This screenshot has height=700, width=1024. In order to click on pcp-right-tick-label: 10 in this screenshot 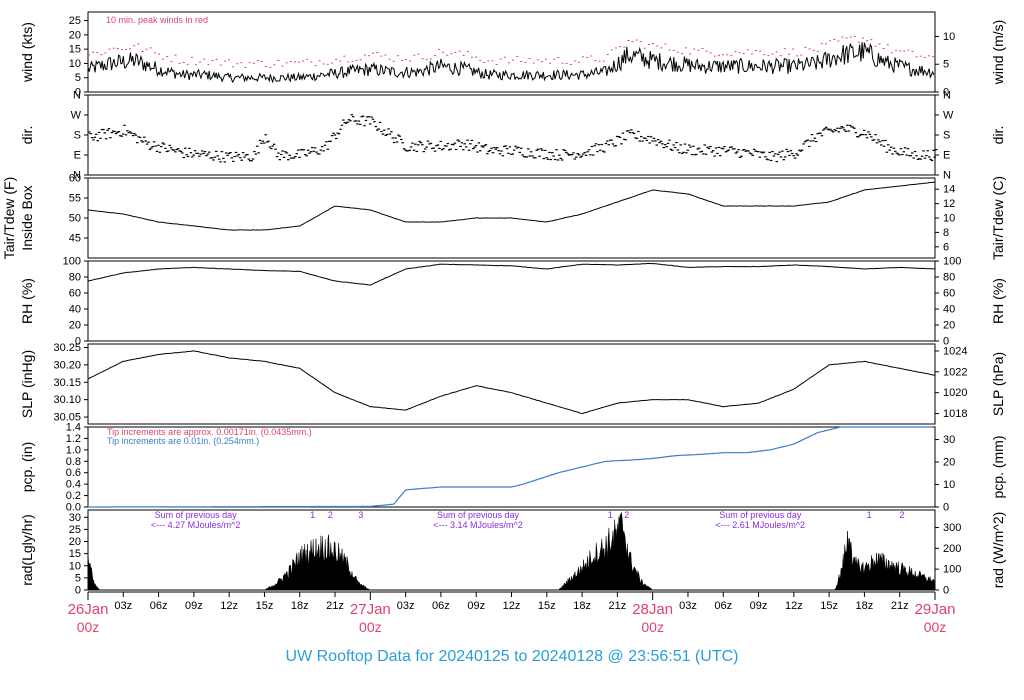, I will do `click(949, 485)`.